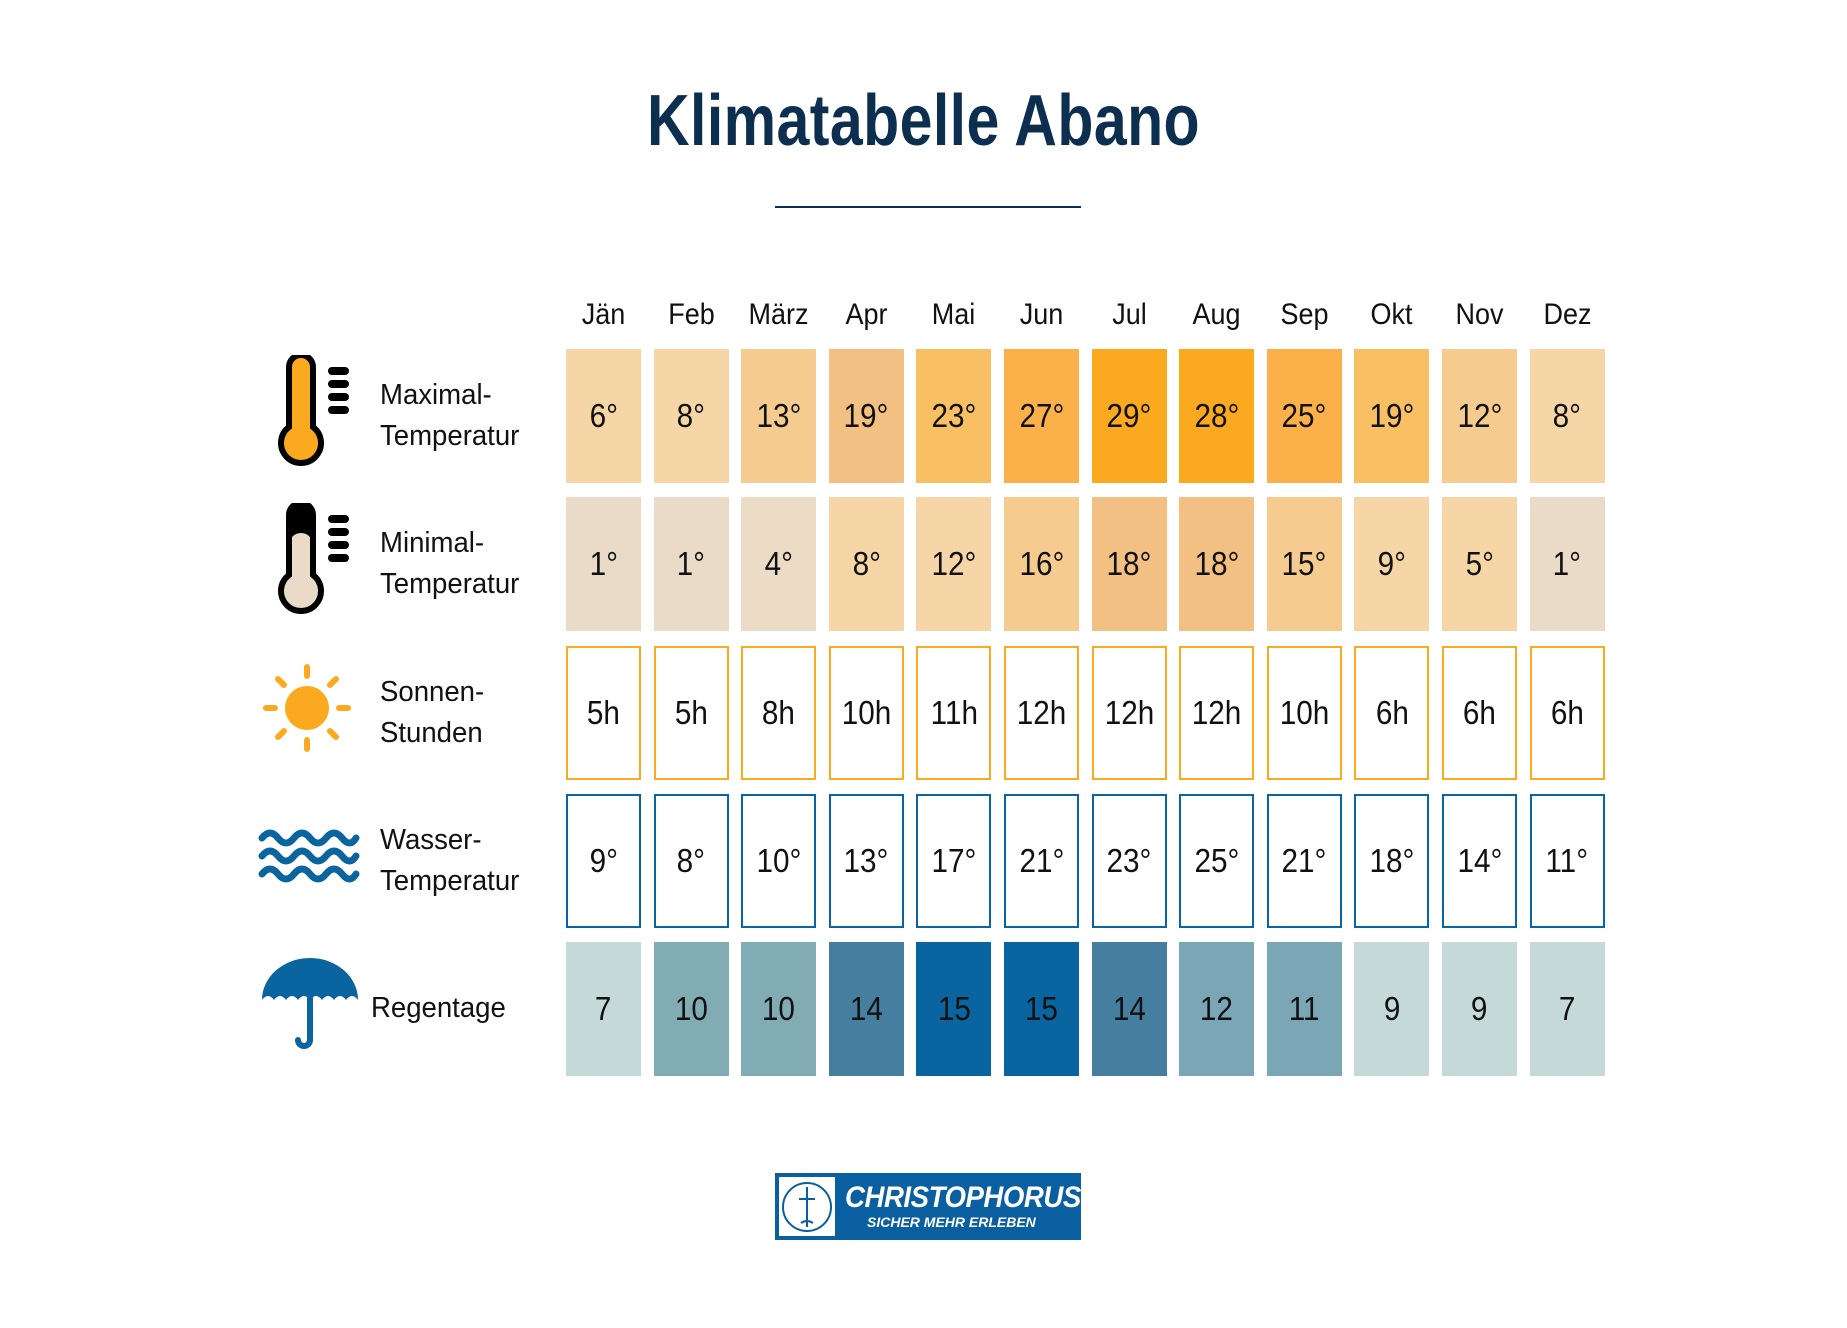 The width and height of the screenshot is (1847, 1328). I want to click on cell-value: 18°, so click(1217, 563).